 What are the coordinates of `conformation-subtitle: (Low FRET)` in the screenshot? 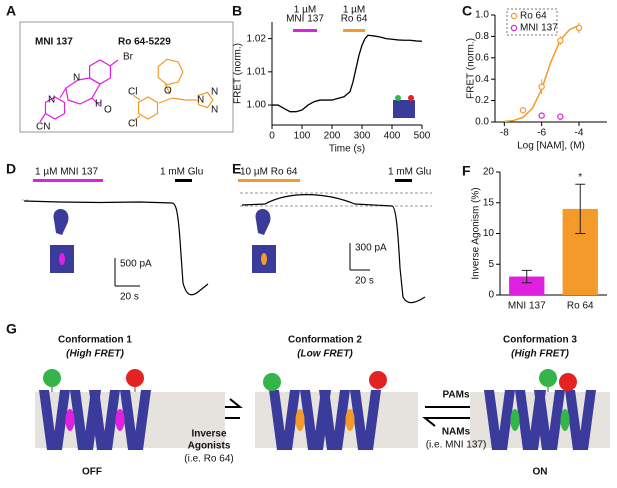 It's located at (325, 354).